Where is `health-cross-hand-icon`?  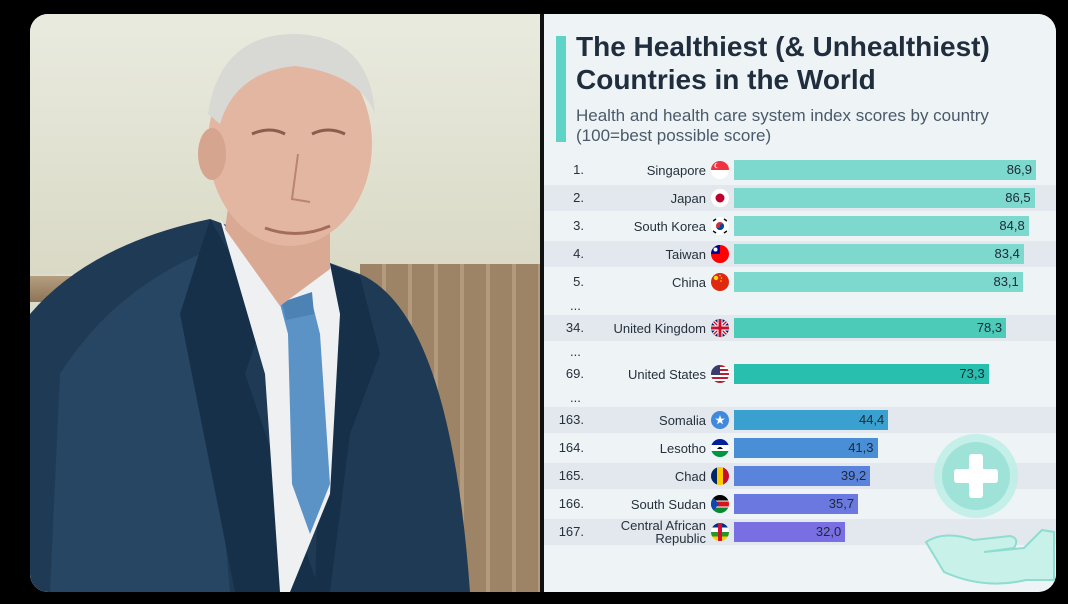 health-cross-hand-icon is located at coordinates (989, 509).